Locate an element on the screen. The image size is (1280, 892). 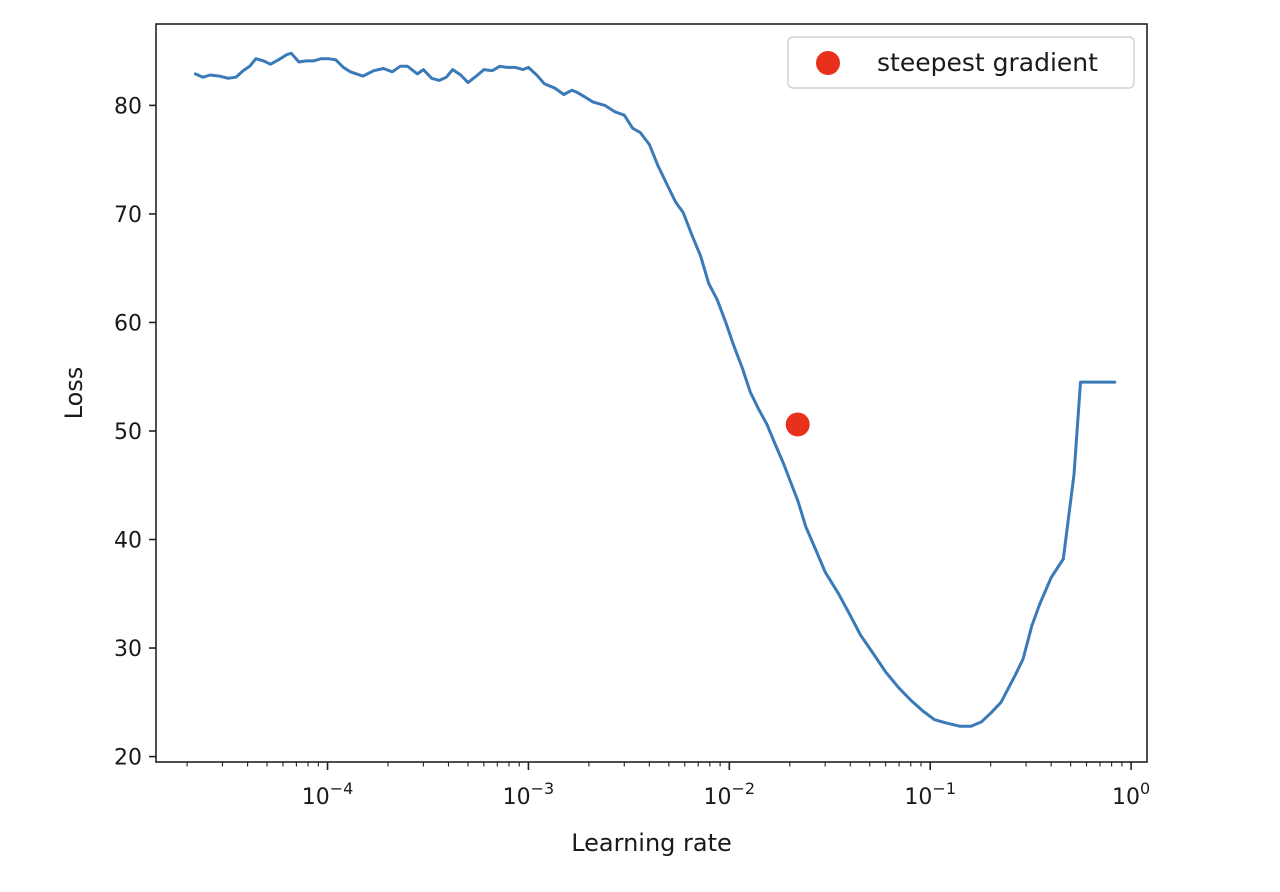
x-tick-label-3: 10⁻¹ is located at coordinates (930, 794).